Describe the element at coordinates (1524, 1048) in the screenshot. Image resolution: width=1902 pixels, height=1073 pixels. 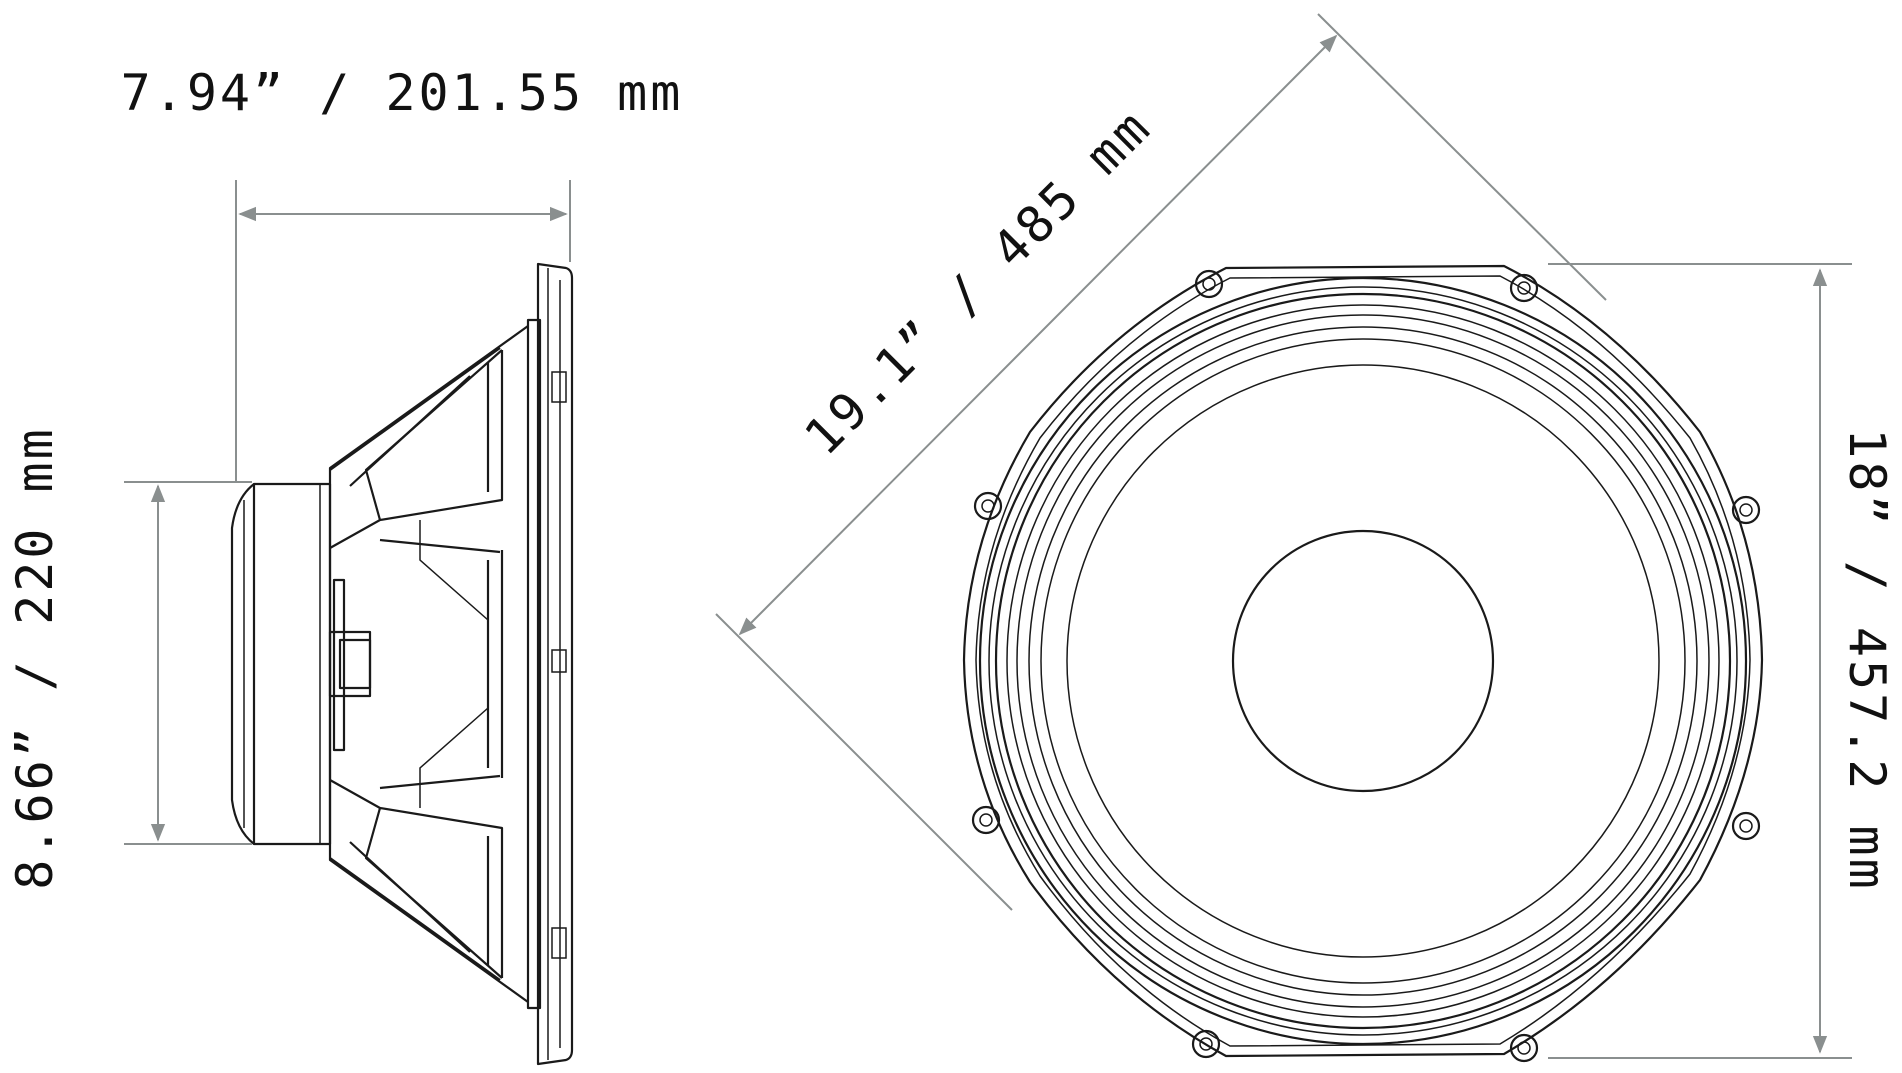
I see `mount-hole-bottom-right` at that location.